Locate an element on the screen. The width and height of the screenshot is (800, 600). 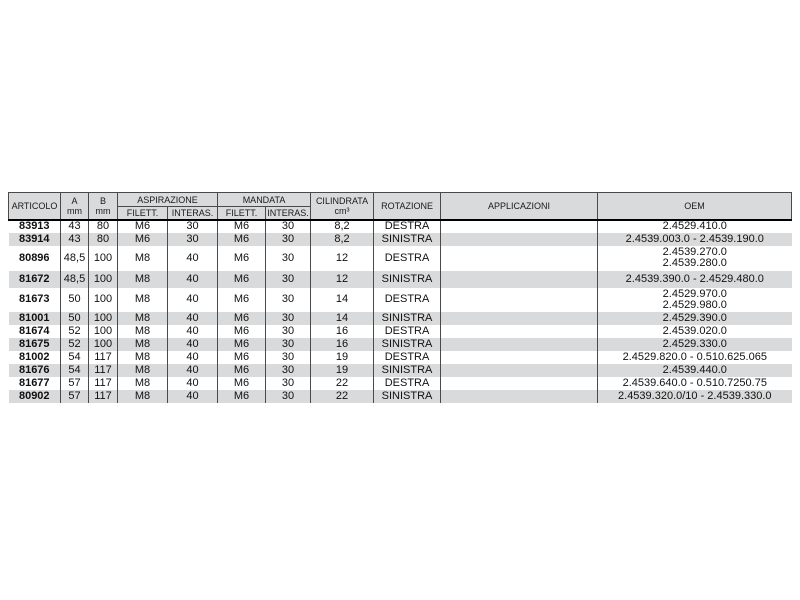
table-row: 81675 52 100 M8 40 M6 30 16 SINISTRA 2.4529.330.0 is located at coordinates (400, 344).